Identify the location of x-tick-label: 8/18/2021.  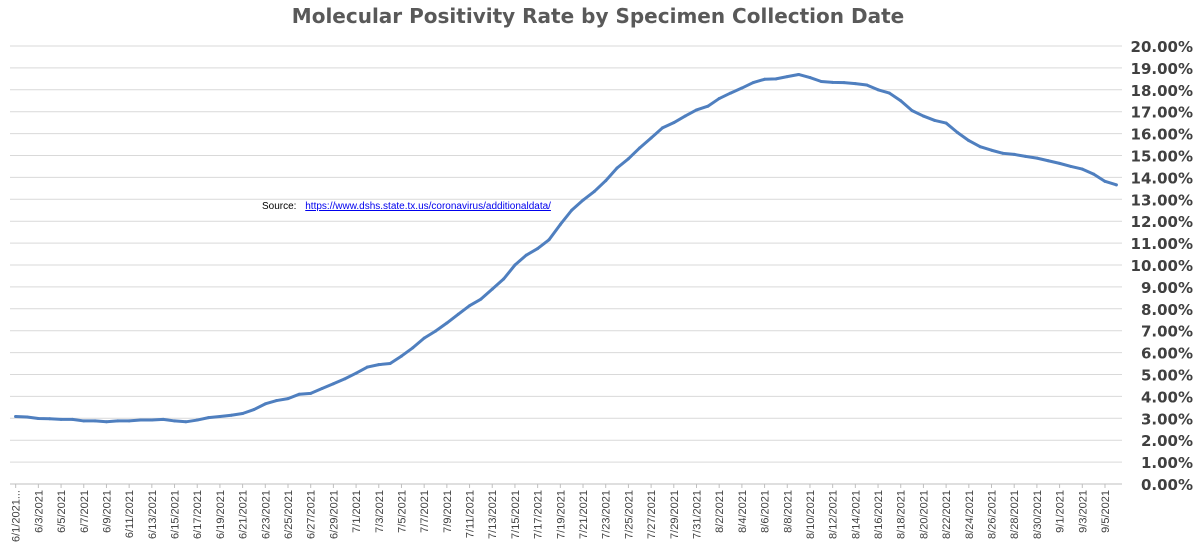
(902, 514).